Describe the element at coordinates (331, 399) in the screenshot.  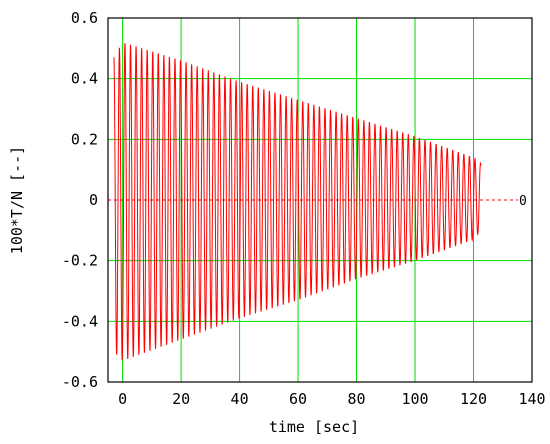
I see `x-tick-labels: 0 20 40 60 80 100 120 140` at that location.